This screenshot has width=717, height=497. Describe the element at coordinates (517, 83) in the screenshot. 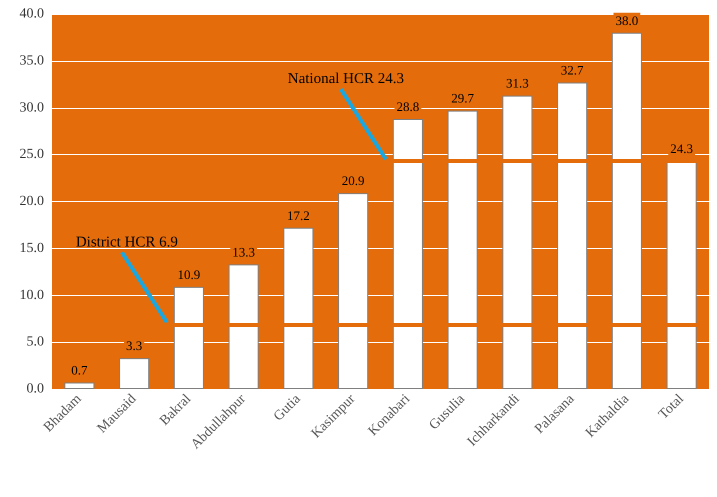

I see `data-label: 31.3` at that location.